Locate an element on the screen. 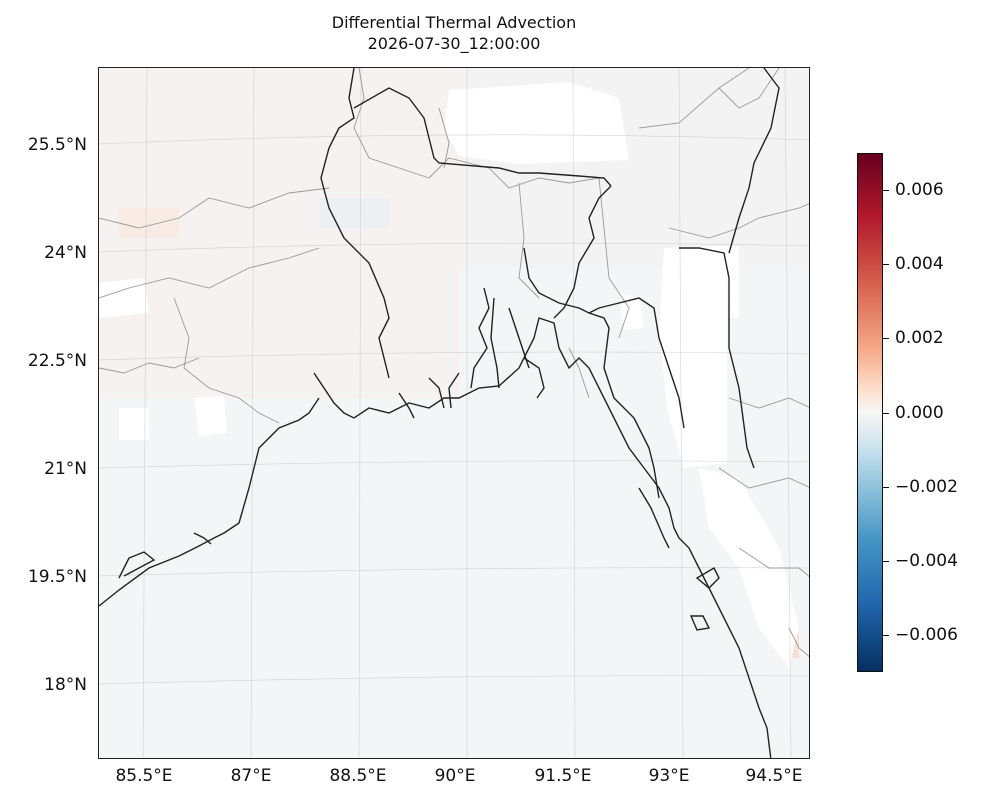 This screenshot has width=989, height=805. colorbar-tick-label: −0.002 is located at coordinates (926, 486).